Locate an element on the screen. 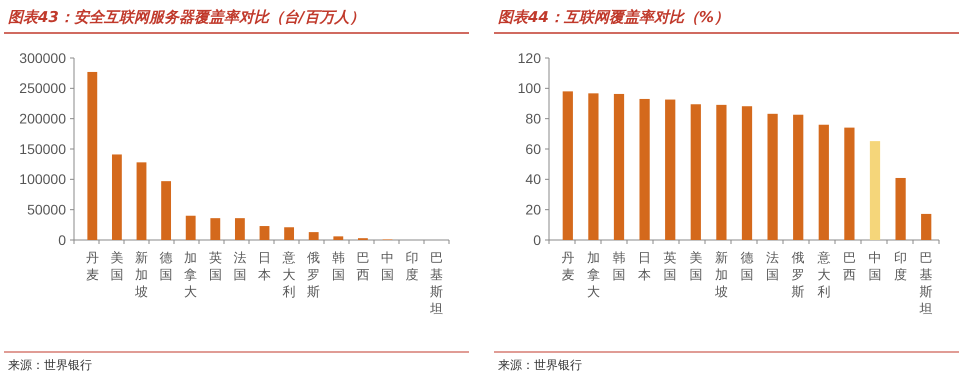 This screenshot has height=378, width=963. y-tick-label: 300000 is located at coordinates (42, 58).